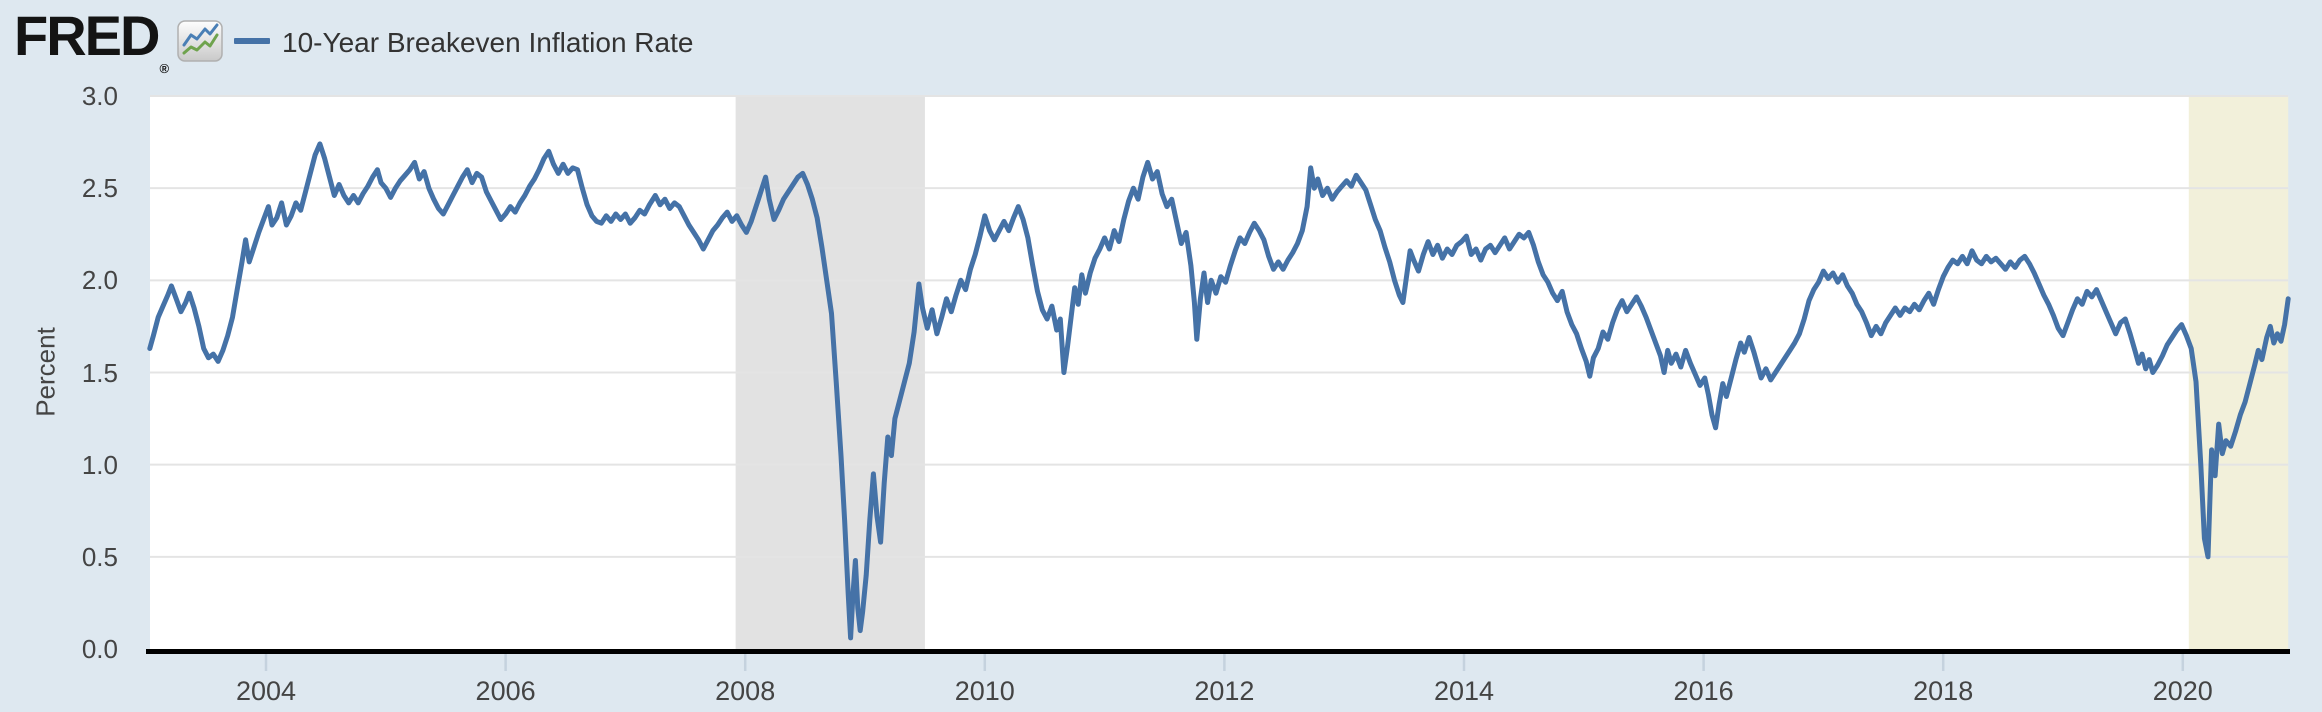 The width and height of the screenshot is (2322, 712). Describe the element at coordinates (984, 691) in the screenshot. I see `x-tick-label-2010: 2010` at that location.